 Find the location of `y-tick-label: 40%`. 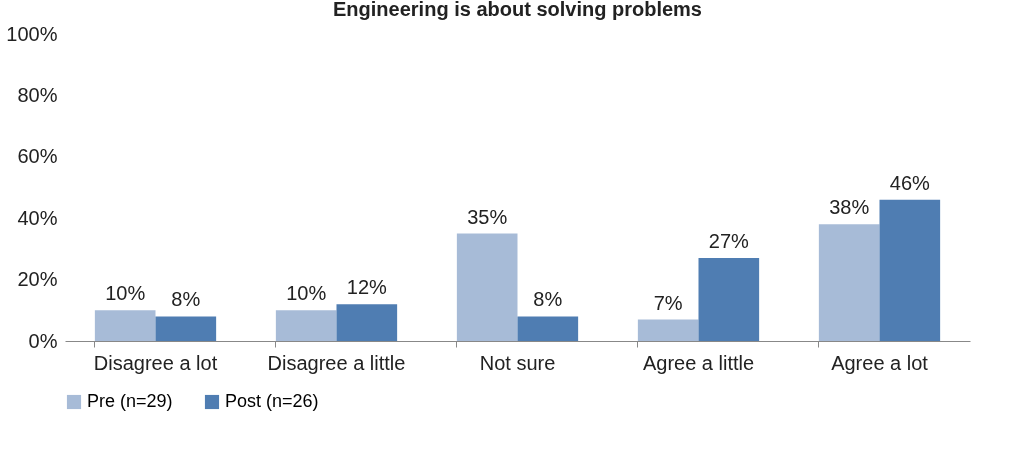

y-tick-label: 40% is located at coordinates (37, 217).